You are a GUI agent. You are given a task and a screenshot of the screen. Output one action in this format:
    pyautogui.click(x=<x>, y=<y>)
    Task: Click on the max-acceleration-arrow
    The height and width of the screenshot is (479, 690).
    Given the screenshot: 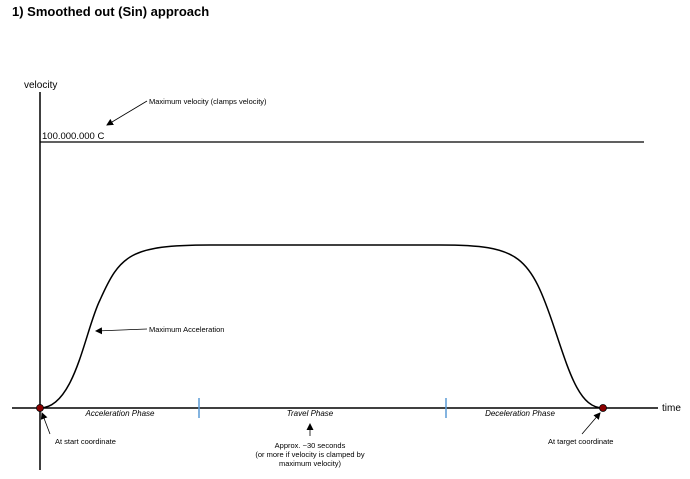 What is the action you would take?
    pyautogui.click(x=121, y=331)
    